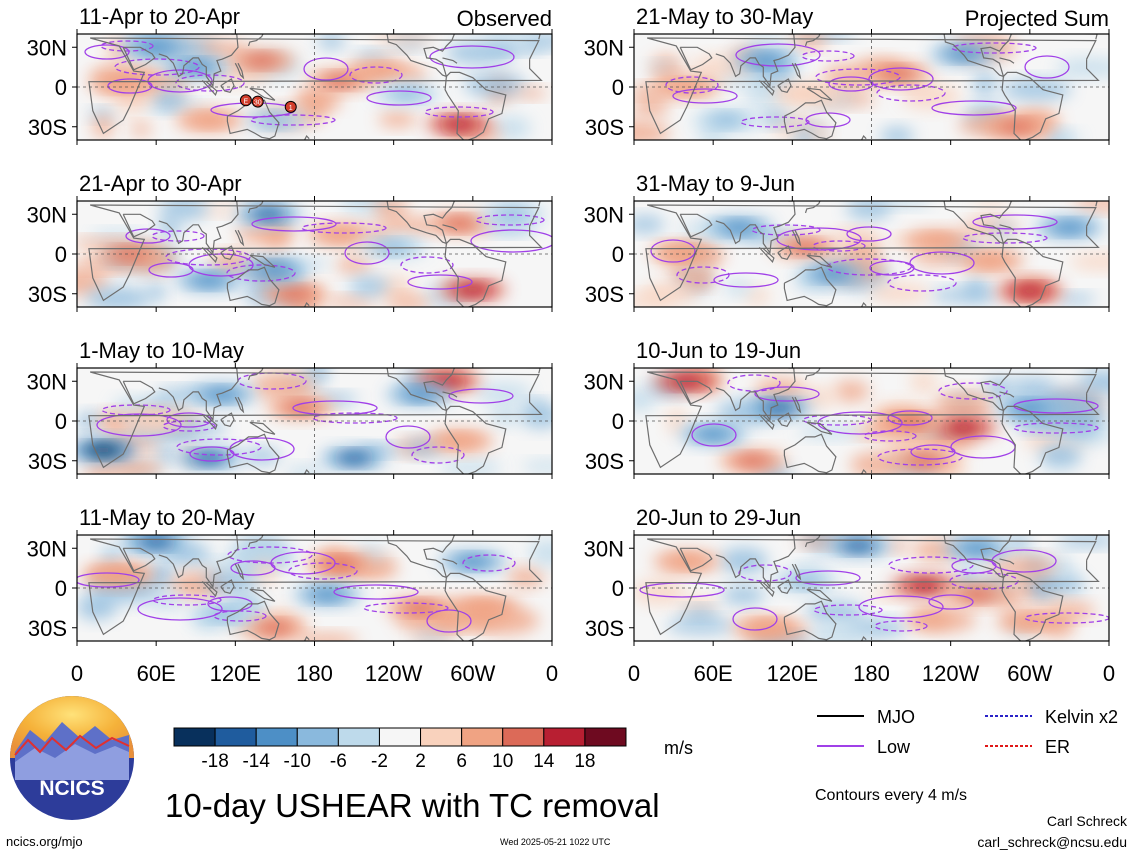 This screenshot has height=856, width=1135. Describe the element at coordinates (718, 350) in the screenshot. I see `panel-title: 10-Jun to 19-Jun` at that location.